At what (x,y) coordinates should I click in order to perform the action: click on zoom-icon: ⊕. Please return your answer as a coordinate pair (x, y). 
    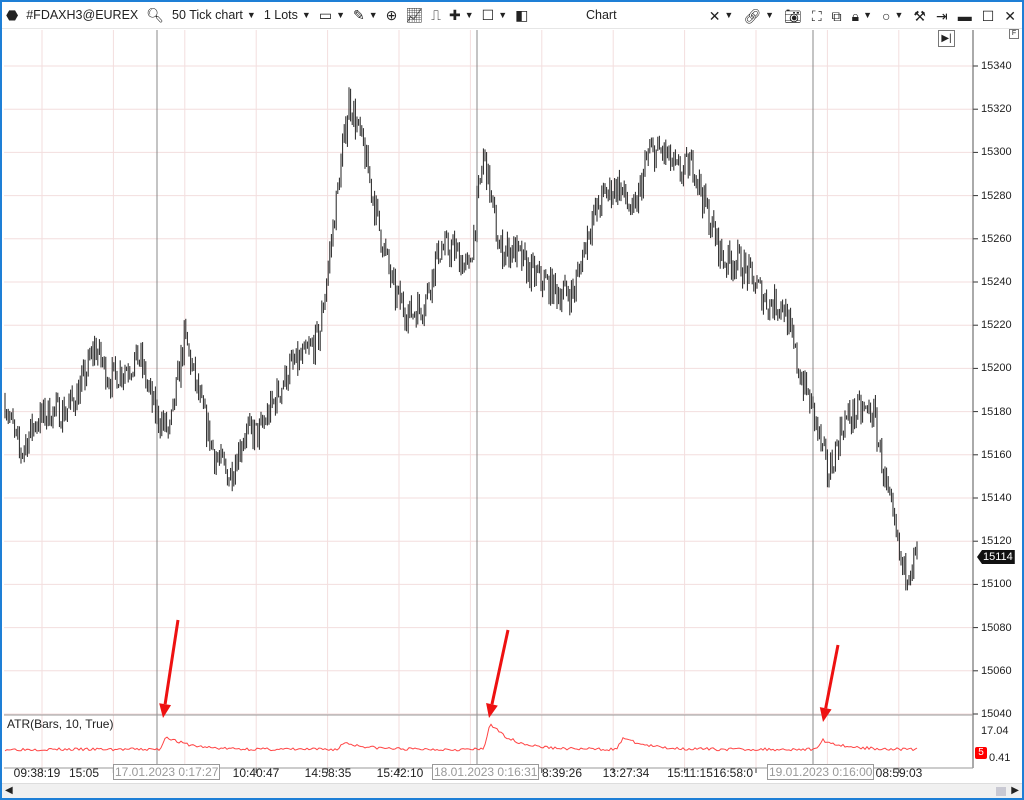
    Looking at the image, I should click on (391, 15).